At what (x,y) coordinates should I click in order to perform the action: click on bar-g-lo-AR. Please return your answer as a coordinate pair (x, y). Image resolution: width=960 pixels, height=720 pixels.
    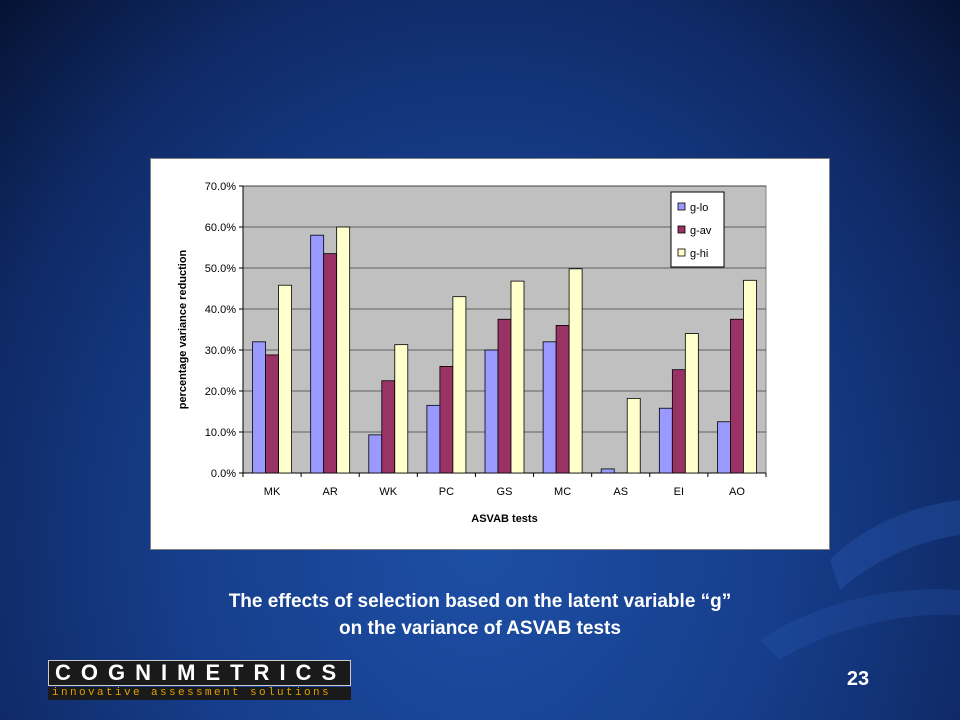
    Looking at the image, I should click on (317, 354).